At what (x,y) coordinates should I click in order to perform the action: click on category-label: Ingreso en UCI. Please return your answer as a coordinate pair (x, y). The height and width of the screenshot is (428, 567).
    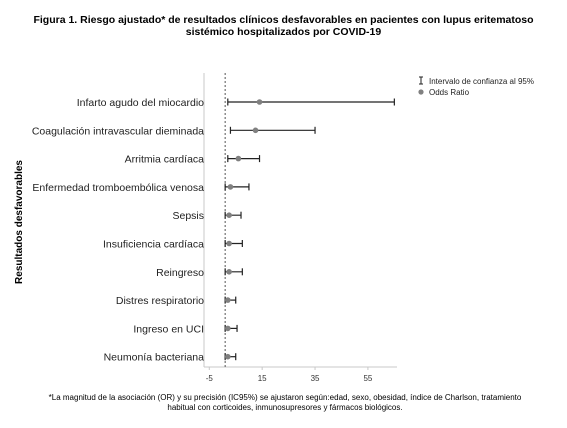
    Looking at the image, I should click on (168, 329).